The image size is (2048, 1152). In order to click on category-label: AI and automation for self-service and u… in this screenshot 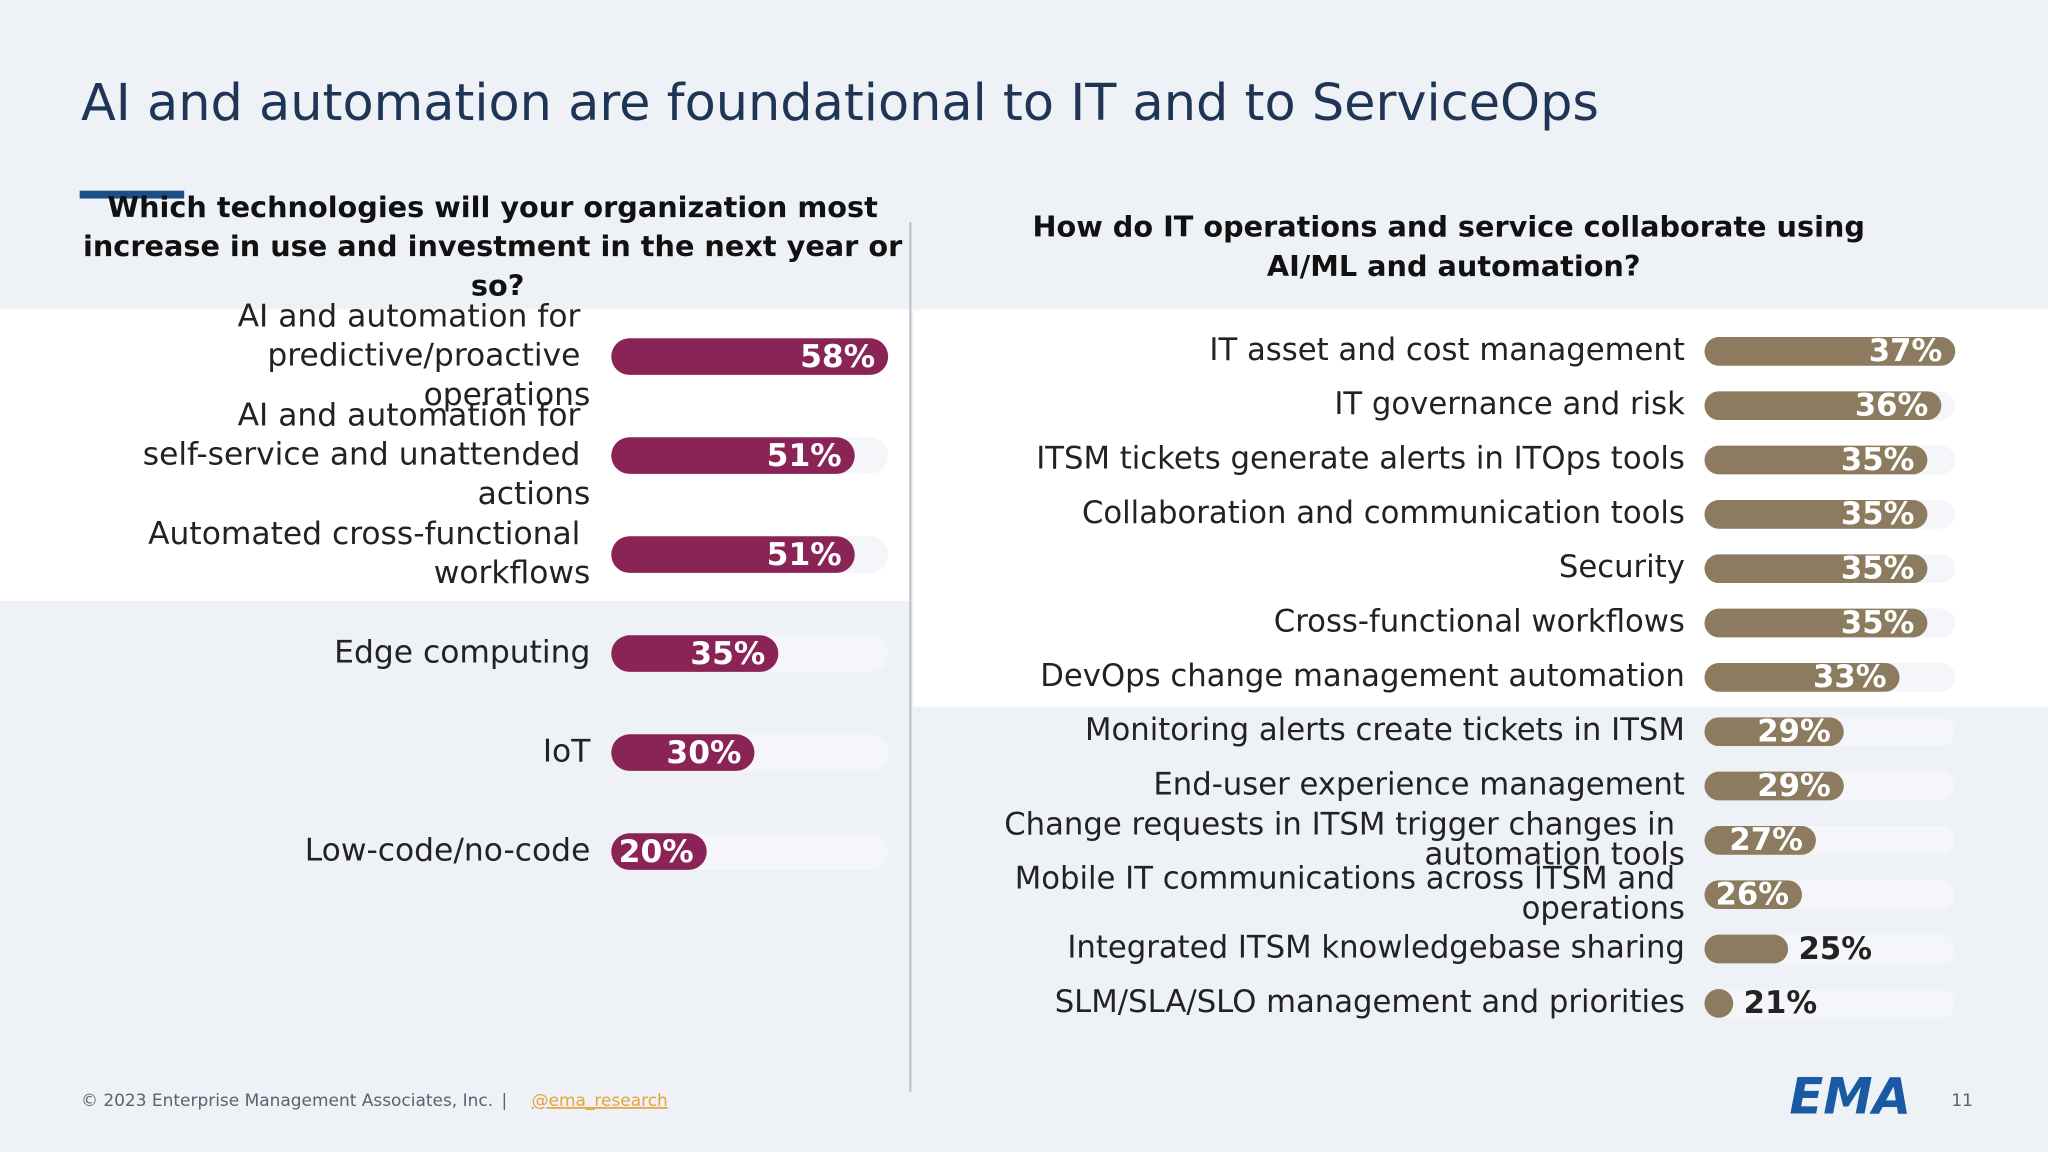, I will do `click(367, 454)`.